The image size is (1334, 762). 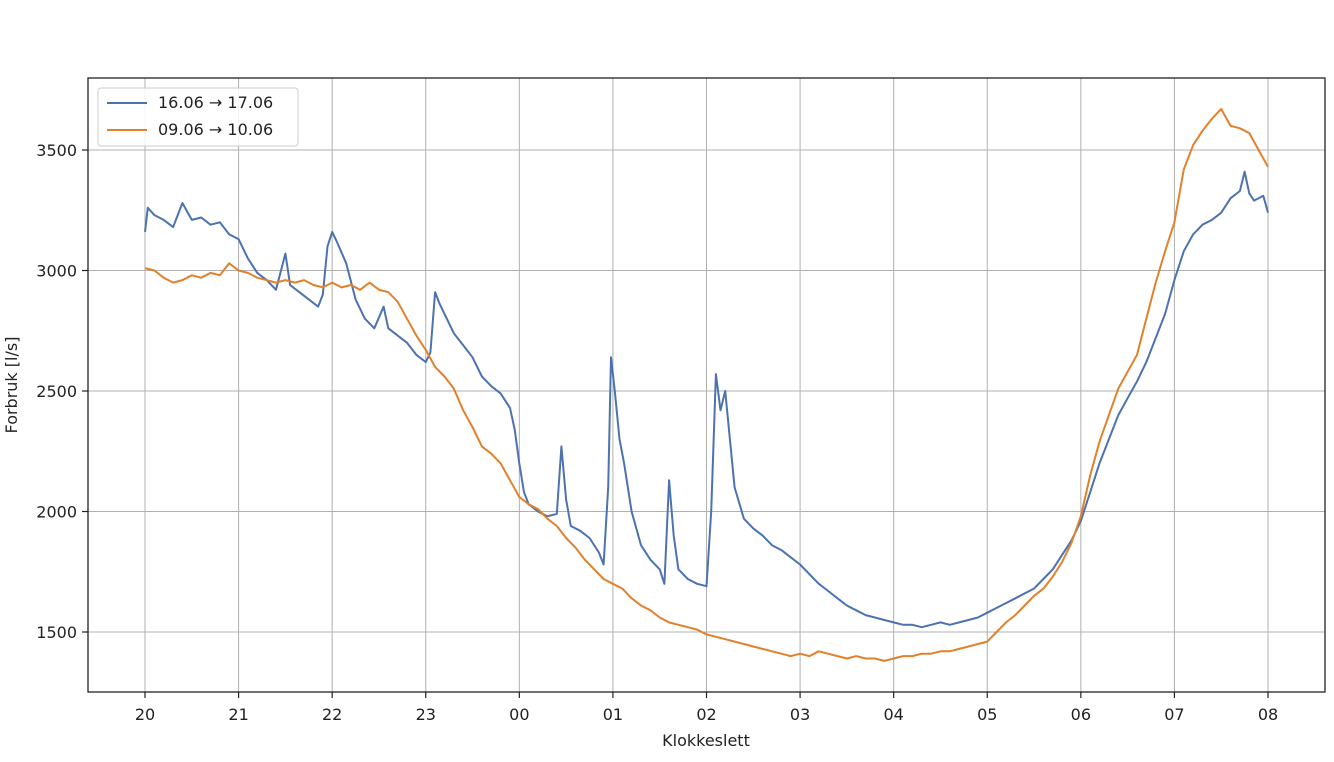 I want to click on y-axis-label: Forbruk [l/s], so click(x=11, y=385).